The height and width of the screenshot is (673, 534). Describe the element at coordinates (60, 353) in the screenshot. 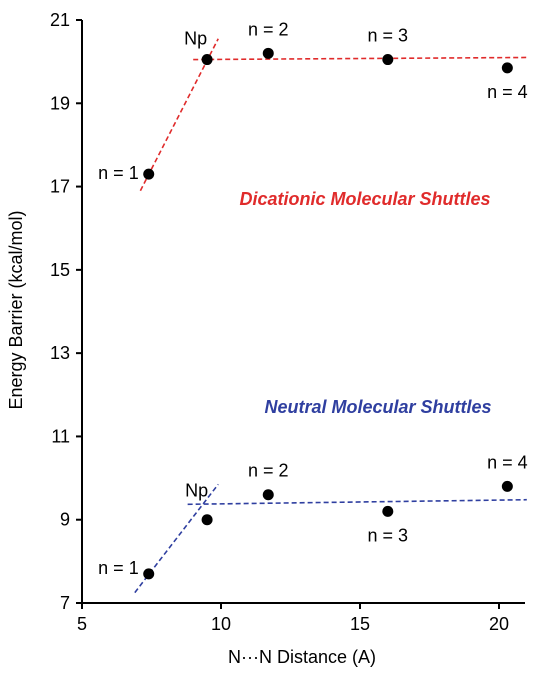

I see `y-tick-label: 13` at that location.